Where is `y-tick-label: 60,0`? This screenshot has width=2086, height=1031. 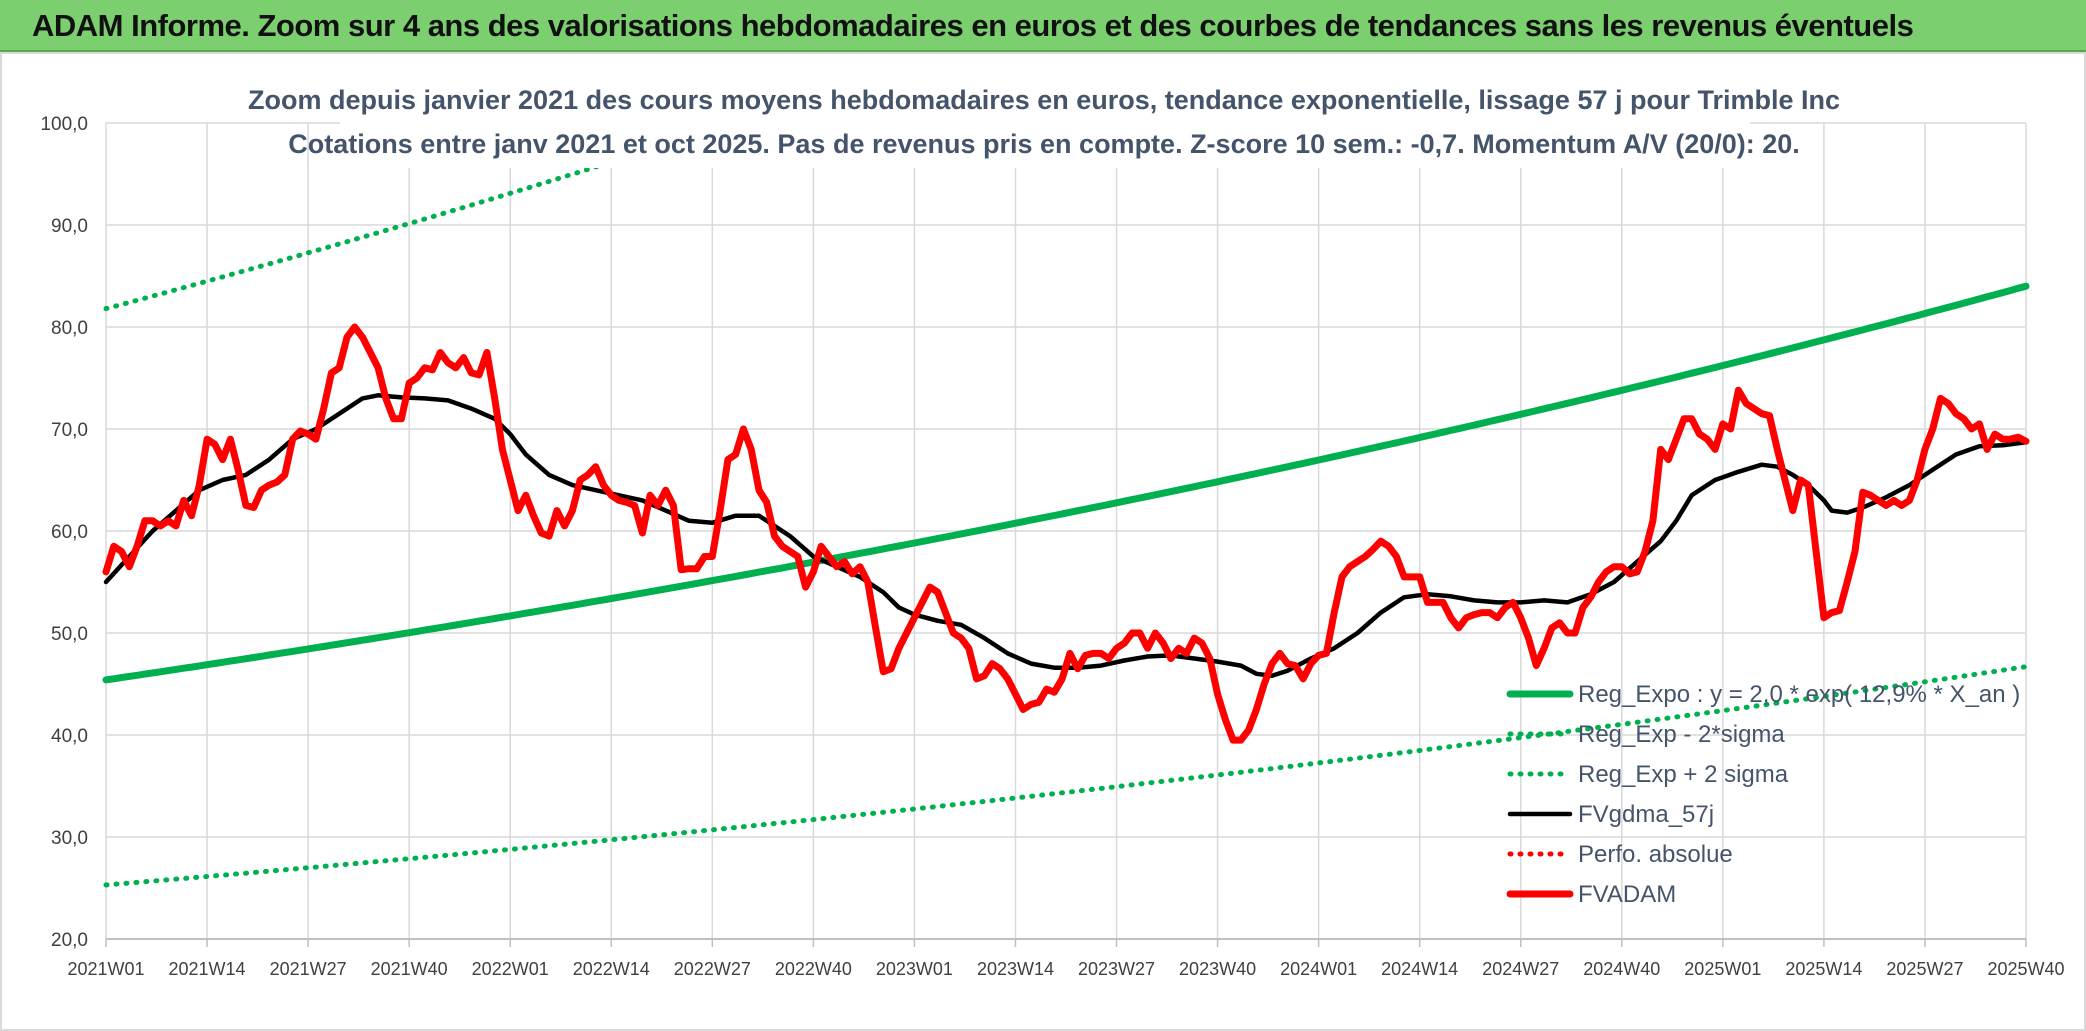
y-tick-label: 60,0 is located at coordinates (69, 532).